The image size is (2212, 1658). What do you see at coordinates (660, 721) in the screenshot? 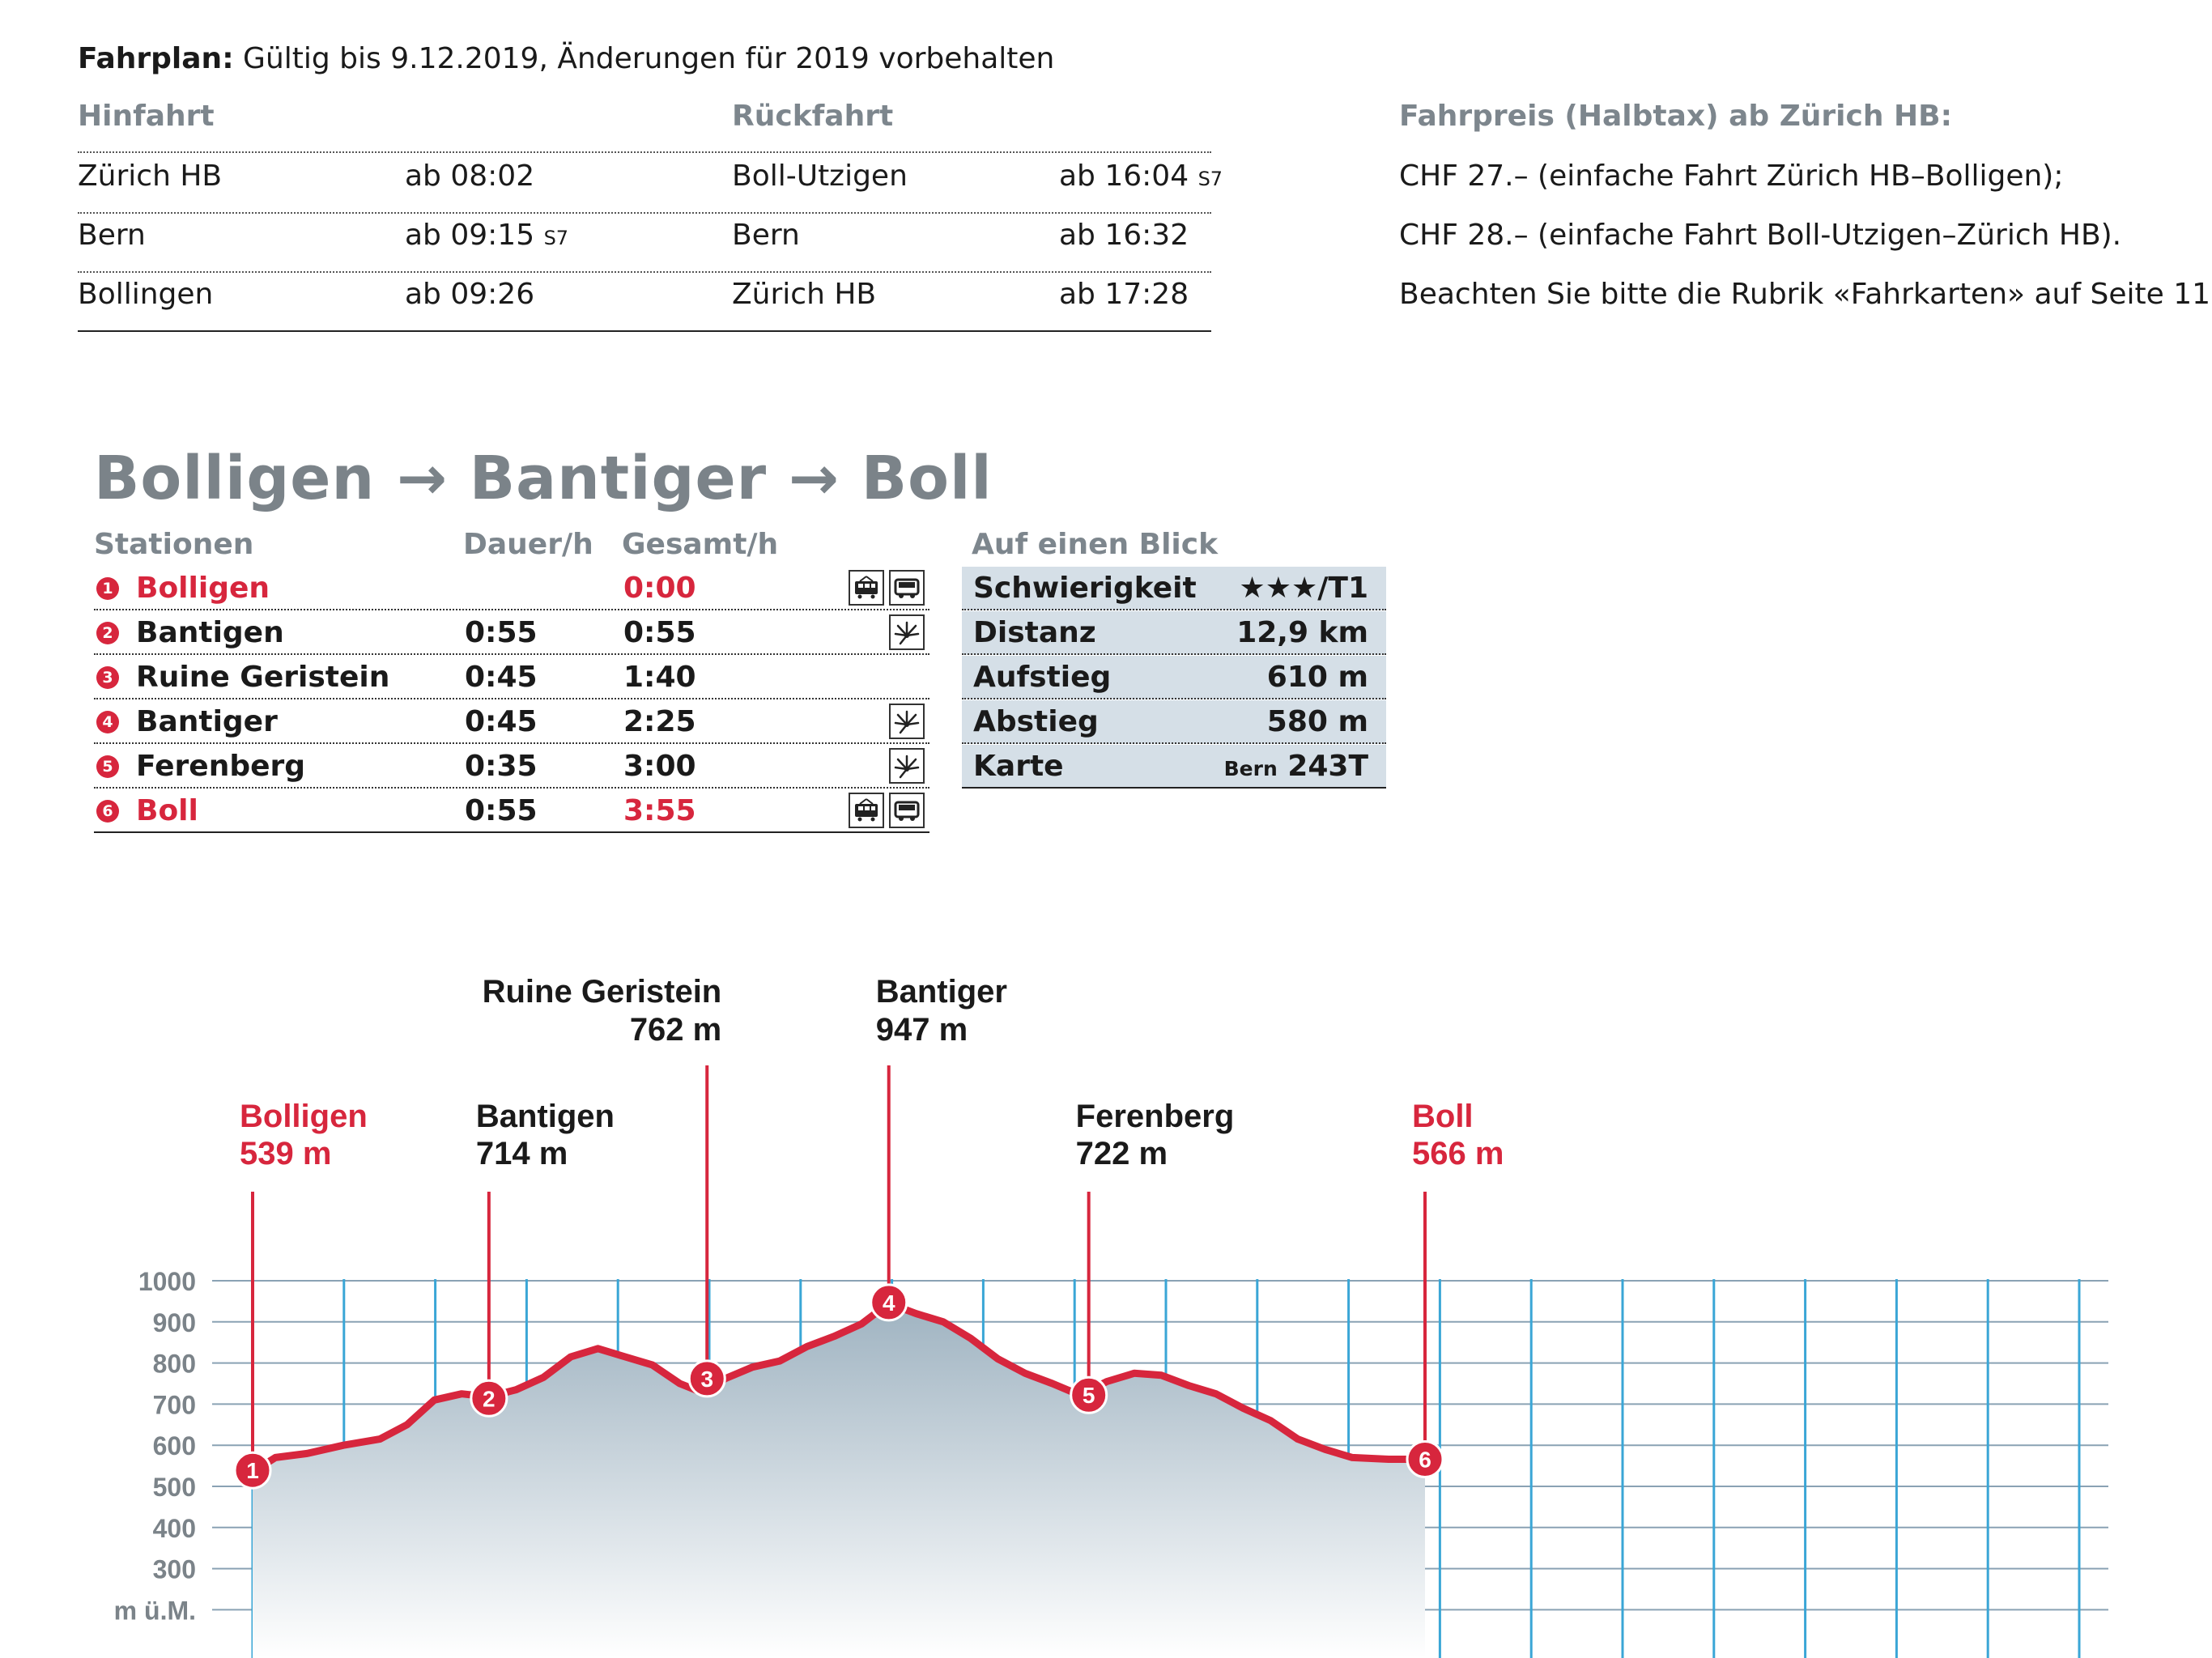
I see `station-total: 2:25` at bounding box center [660, 721].